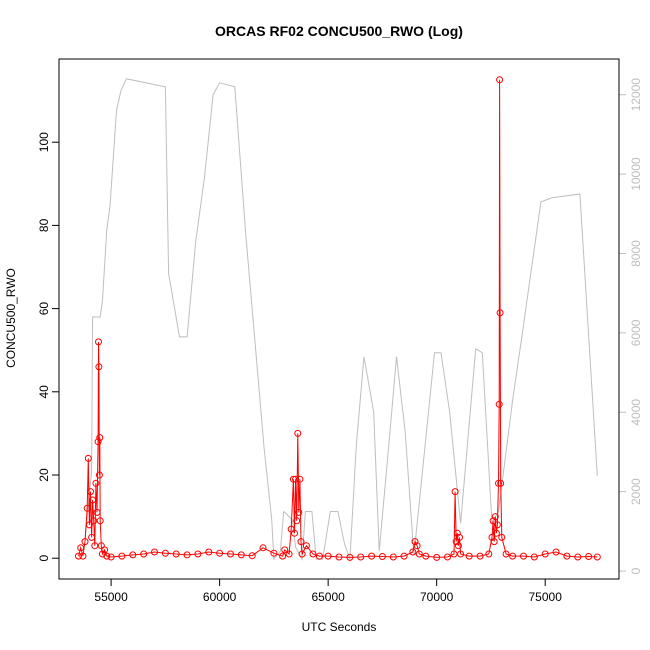  I want to click on y2-tick-label: 4000, so click(636, 412).